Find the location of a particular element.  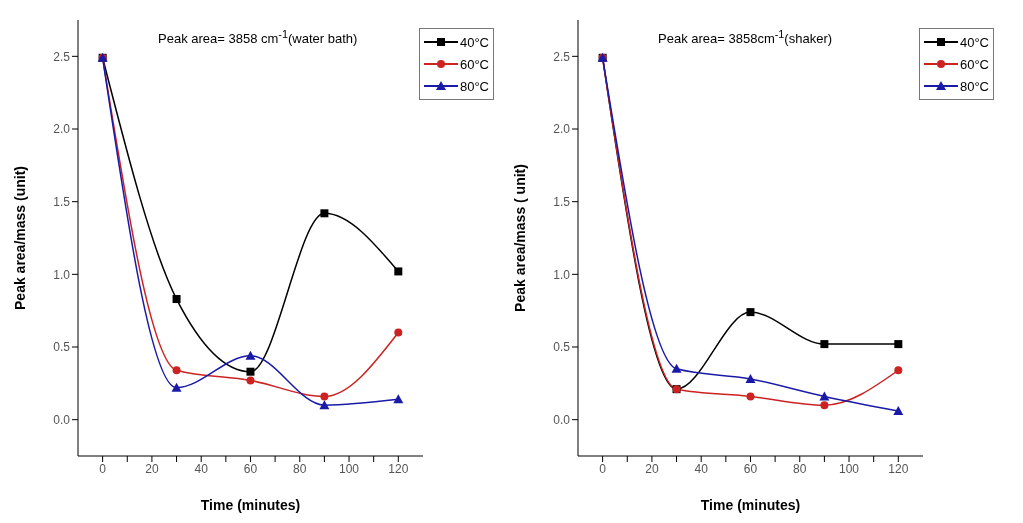

annotation: Peak area= 3858 cm$^{-1}$(water bath) is located at coordinates (258, 37).